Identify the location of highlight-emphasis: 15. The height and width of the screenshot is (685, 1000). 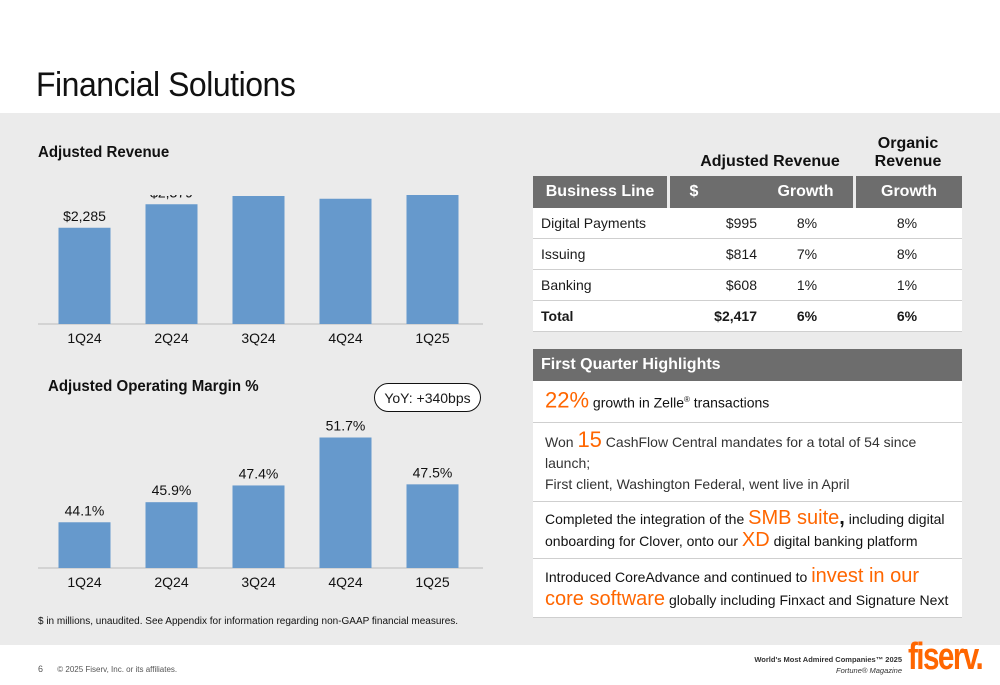
(589, 439).